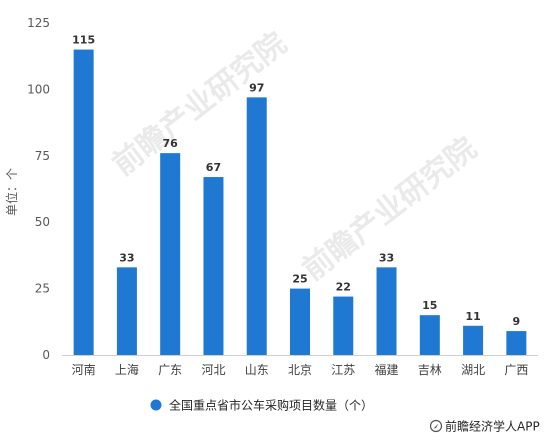 Image resolution: width=546 pixels, height=443 pixels. What do you see at coordinates (257, 370) in the screenshot?
I see `category-label-山东: 山东` at bounding box center [257, 370].